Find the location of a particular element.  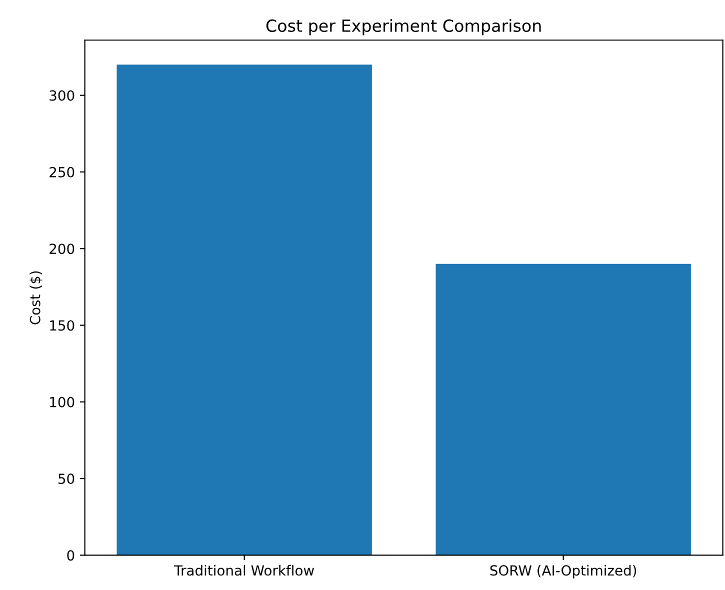

y-tick-label: 150 is located at coordinates (62, 325).